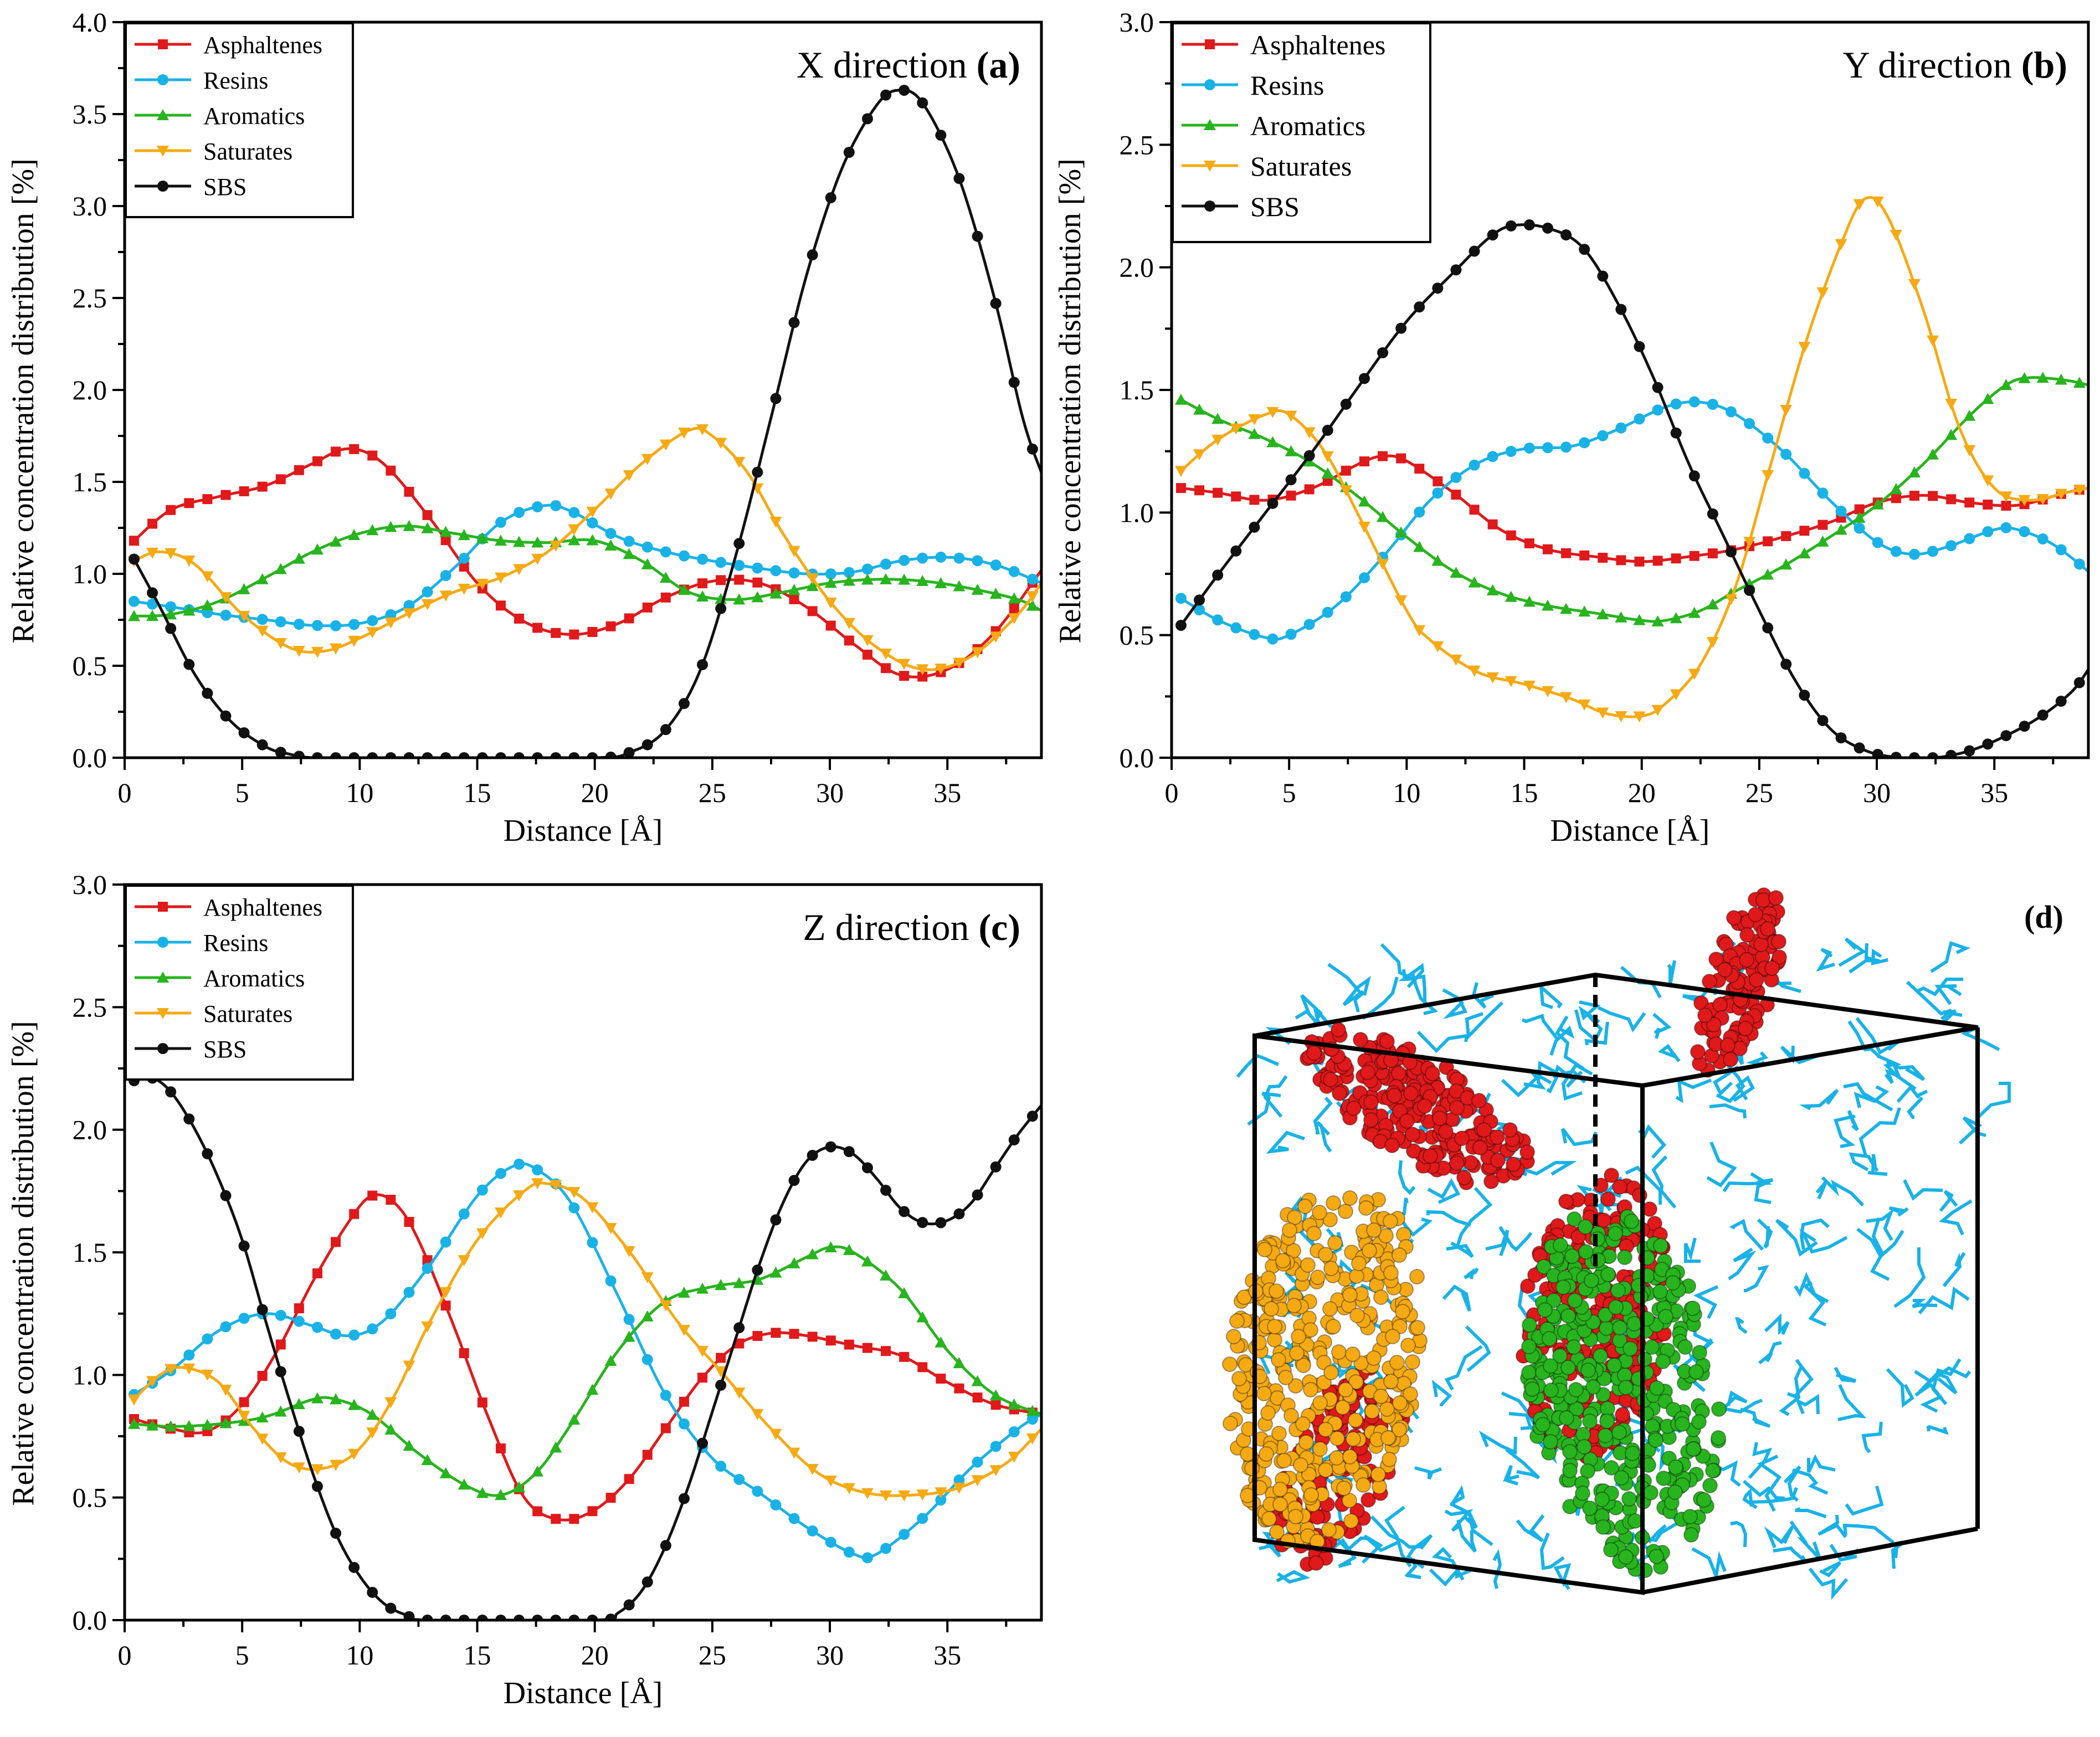 Image resolution: width=2100 pixels, height=1737 pixels. Describe the element at coordinates (360, 792) in the screenshot. I see `x-tick-label: 10` at that location.